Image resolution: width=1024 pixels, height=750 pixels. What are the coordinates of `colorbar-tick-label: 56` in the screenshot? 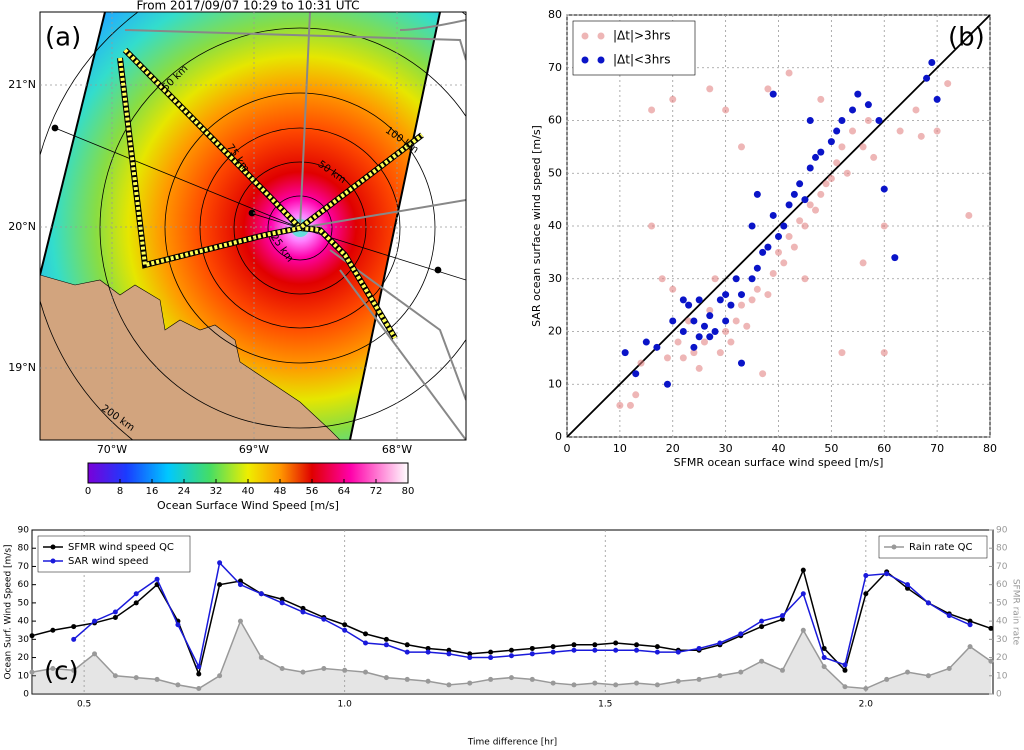 It's located at (312, 491).